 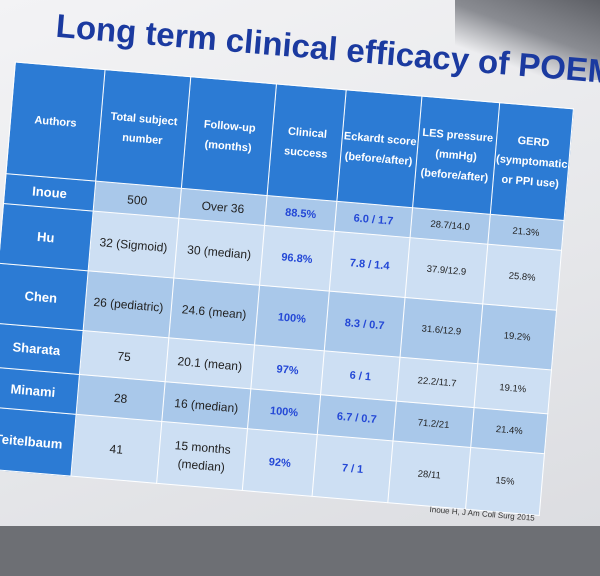 I want to click on subjects-cell: 26 (pediatric), so click(x=128, y=304).